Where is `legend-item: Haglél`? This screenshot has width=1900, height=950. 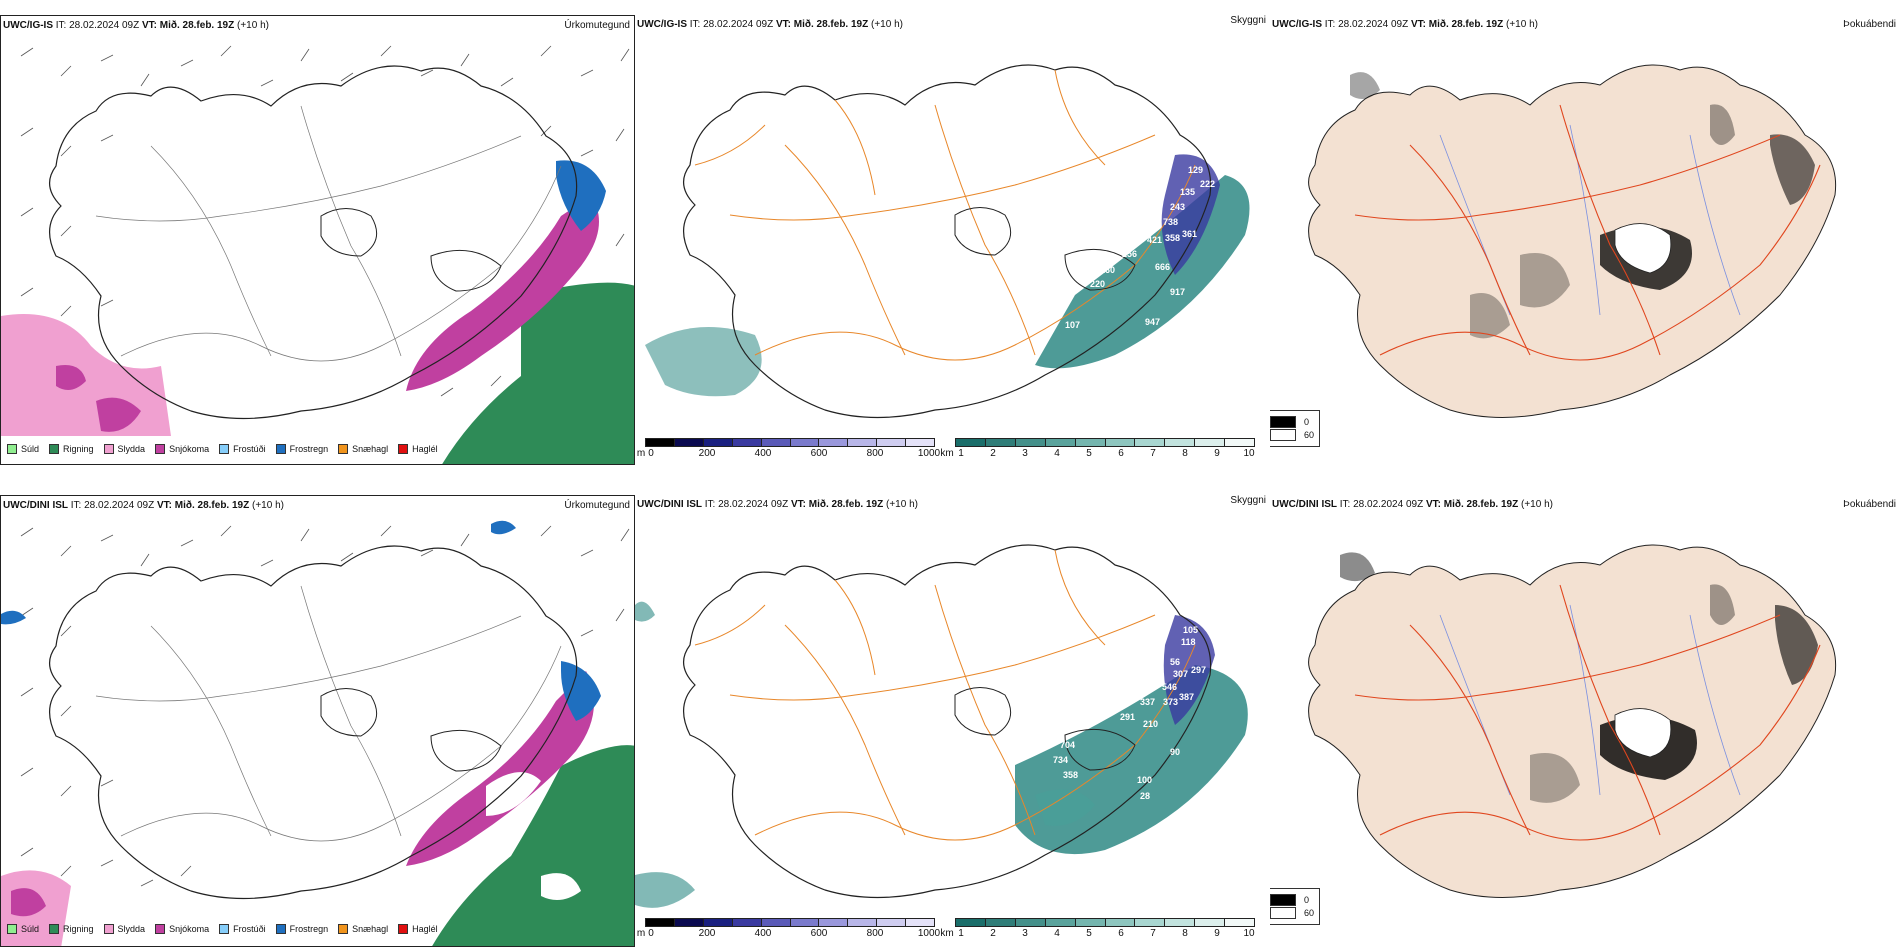
legend-item: Haglél is located at coordinates (418, 929).